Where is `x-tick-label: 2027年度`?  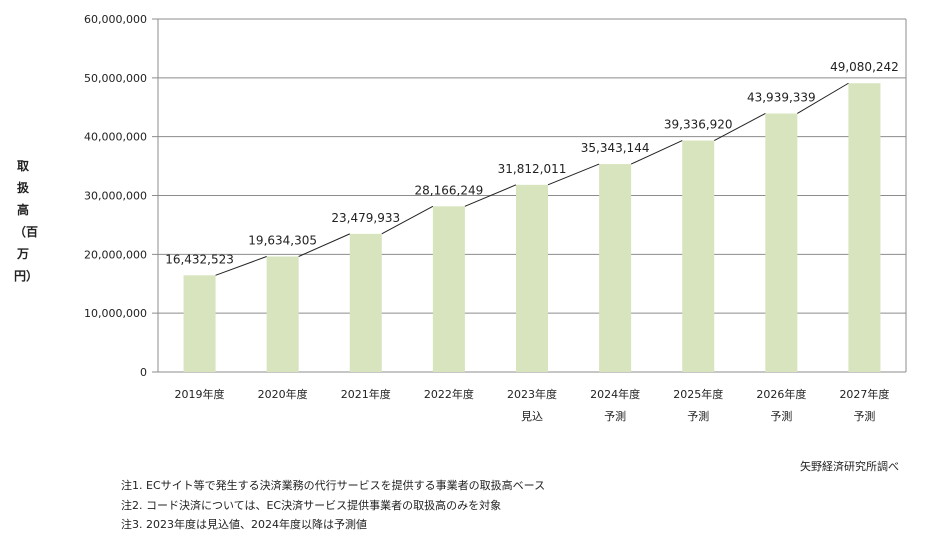 x-tick-label: 2027年度 is located at coordinates (864, 394).